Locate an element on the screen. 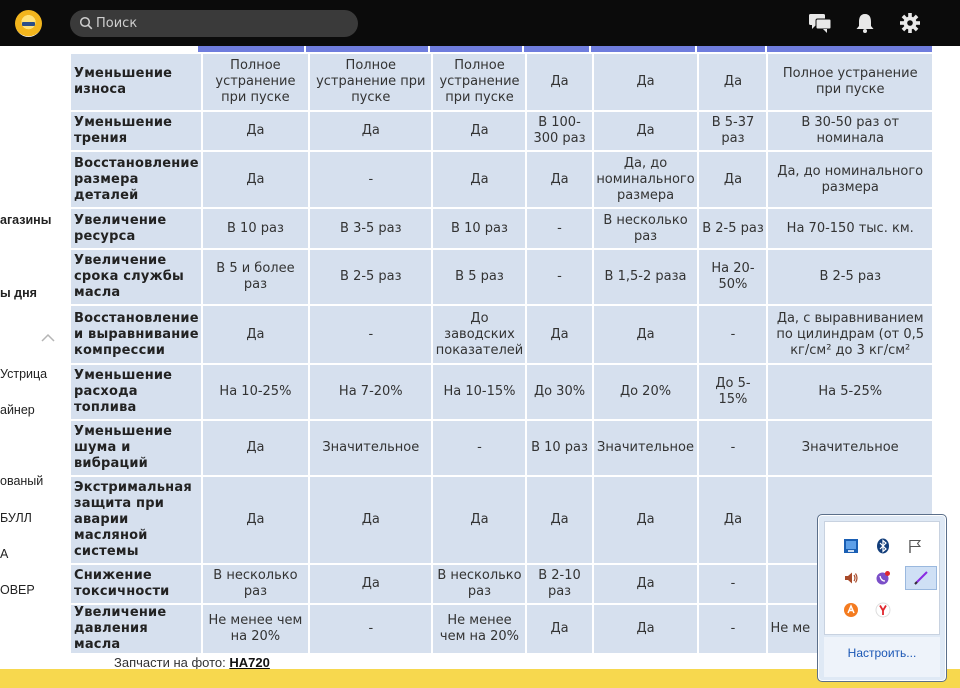 Image resolution: width=960 pixels, height=688 pixels. sidebar-item-2: айнер is located at coordinates (17, 410).